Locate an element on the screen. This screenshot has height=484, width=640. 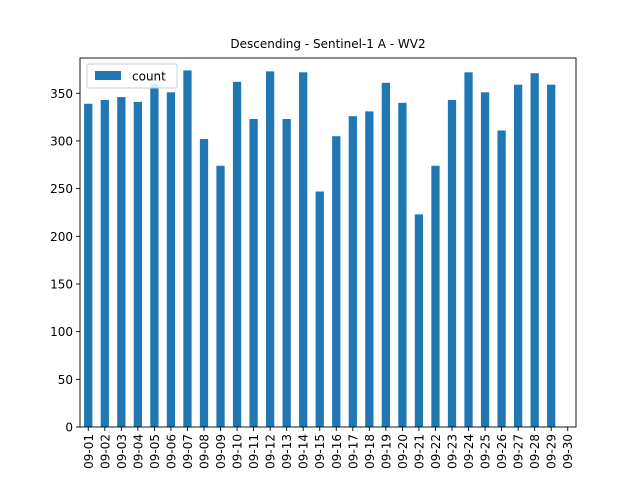
y-tick-label-250: 250 is located at coordinates (61, 189).